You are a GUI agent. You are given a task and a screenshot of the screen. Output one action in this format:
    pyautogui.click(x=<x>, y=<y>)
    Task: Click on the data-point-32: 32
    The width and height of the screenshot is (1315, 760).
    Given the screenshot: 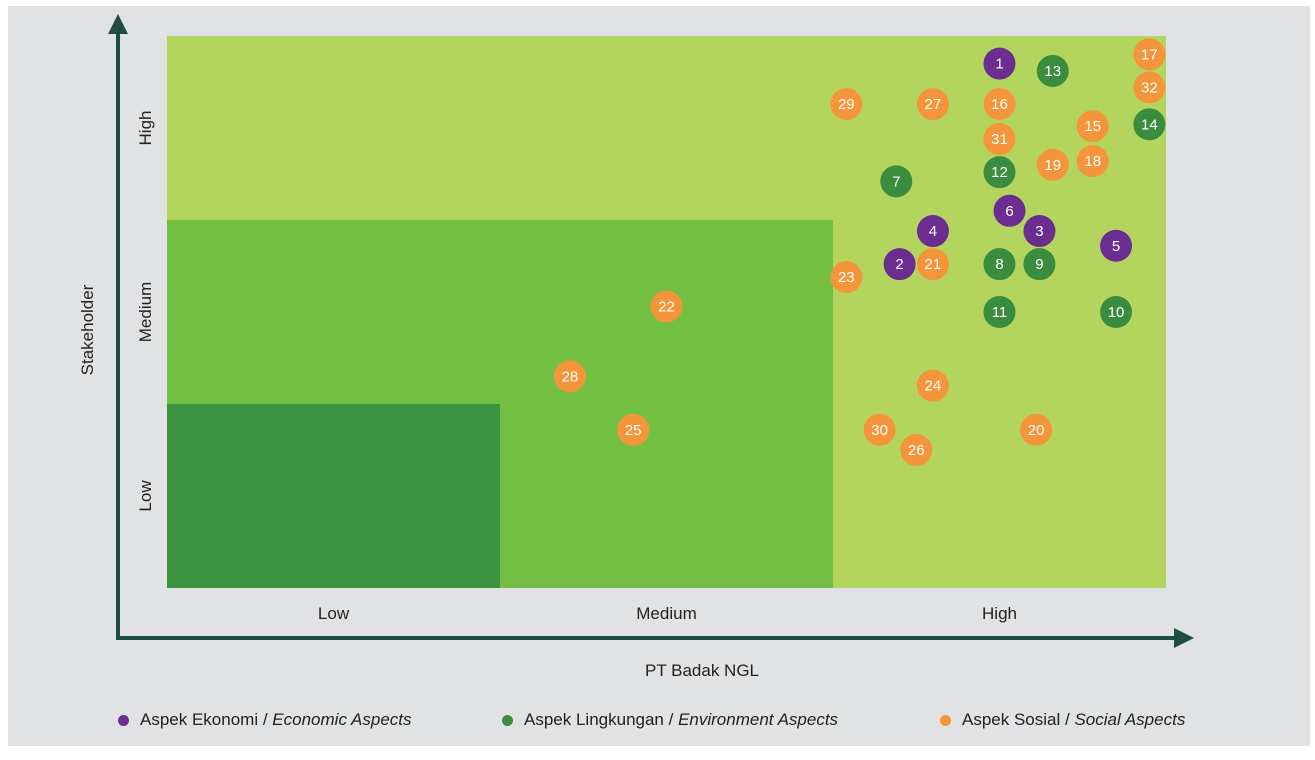 What is the action you would take?
    pyautogui.click(x=1149, y=87)
    